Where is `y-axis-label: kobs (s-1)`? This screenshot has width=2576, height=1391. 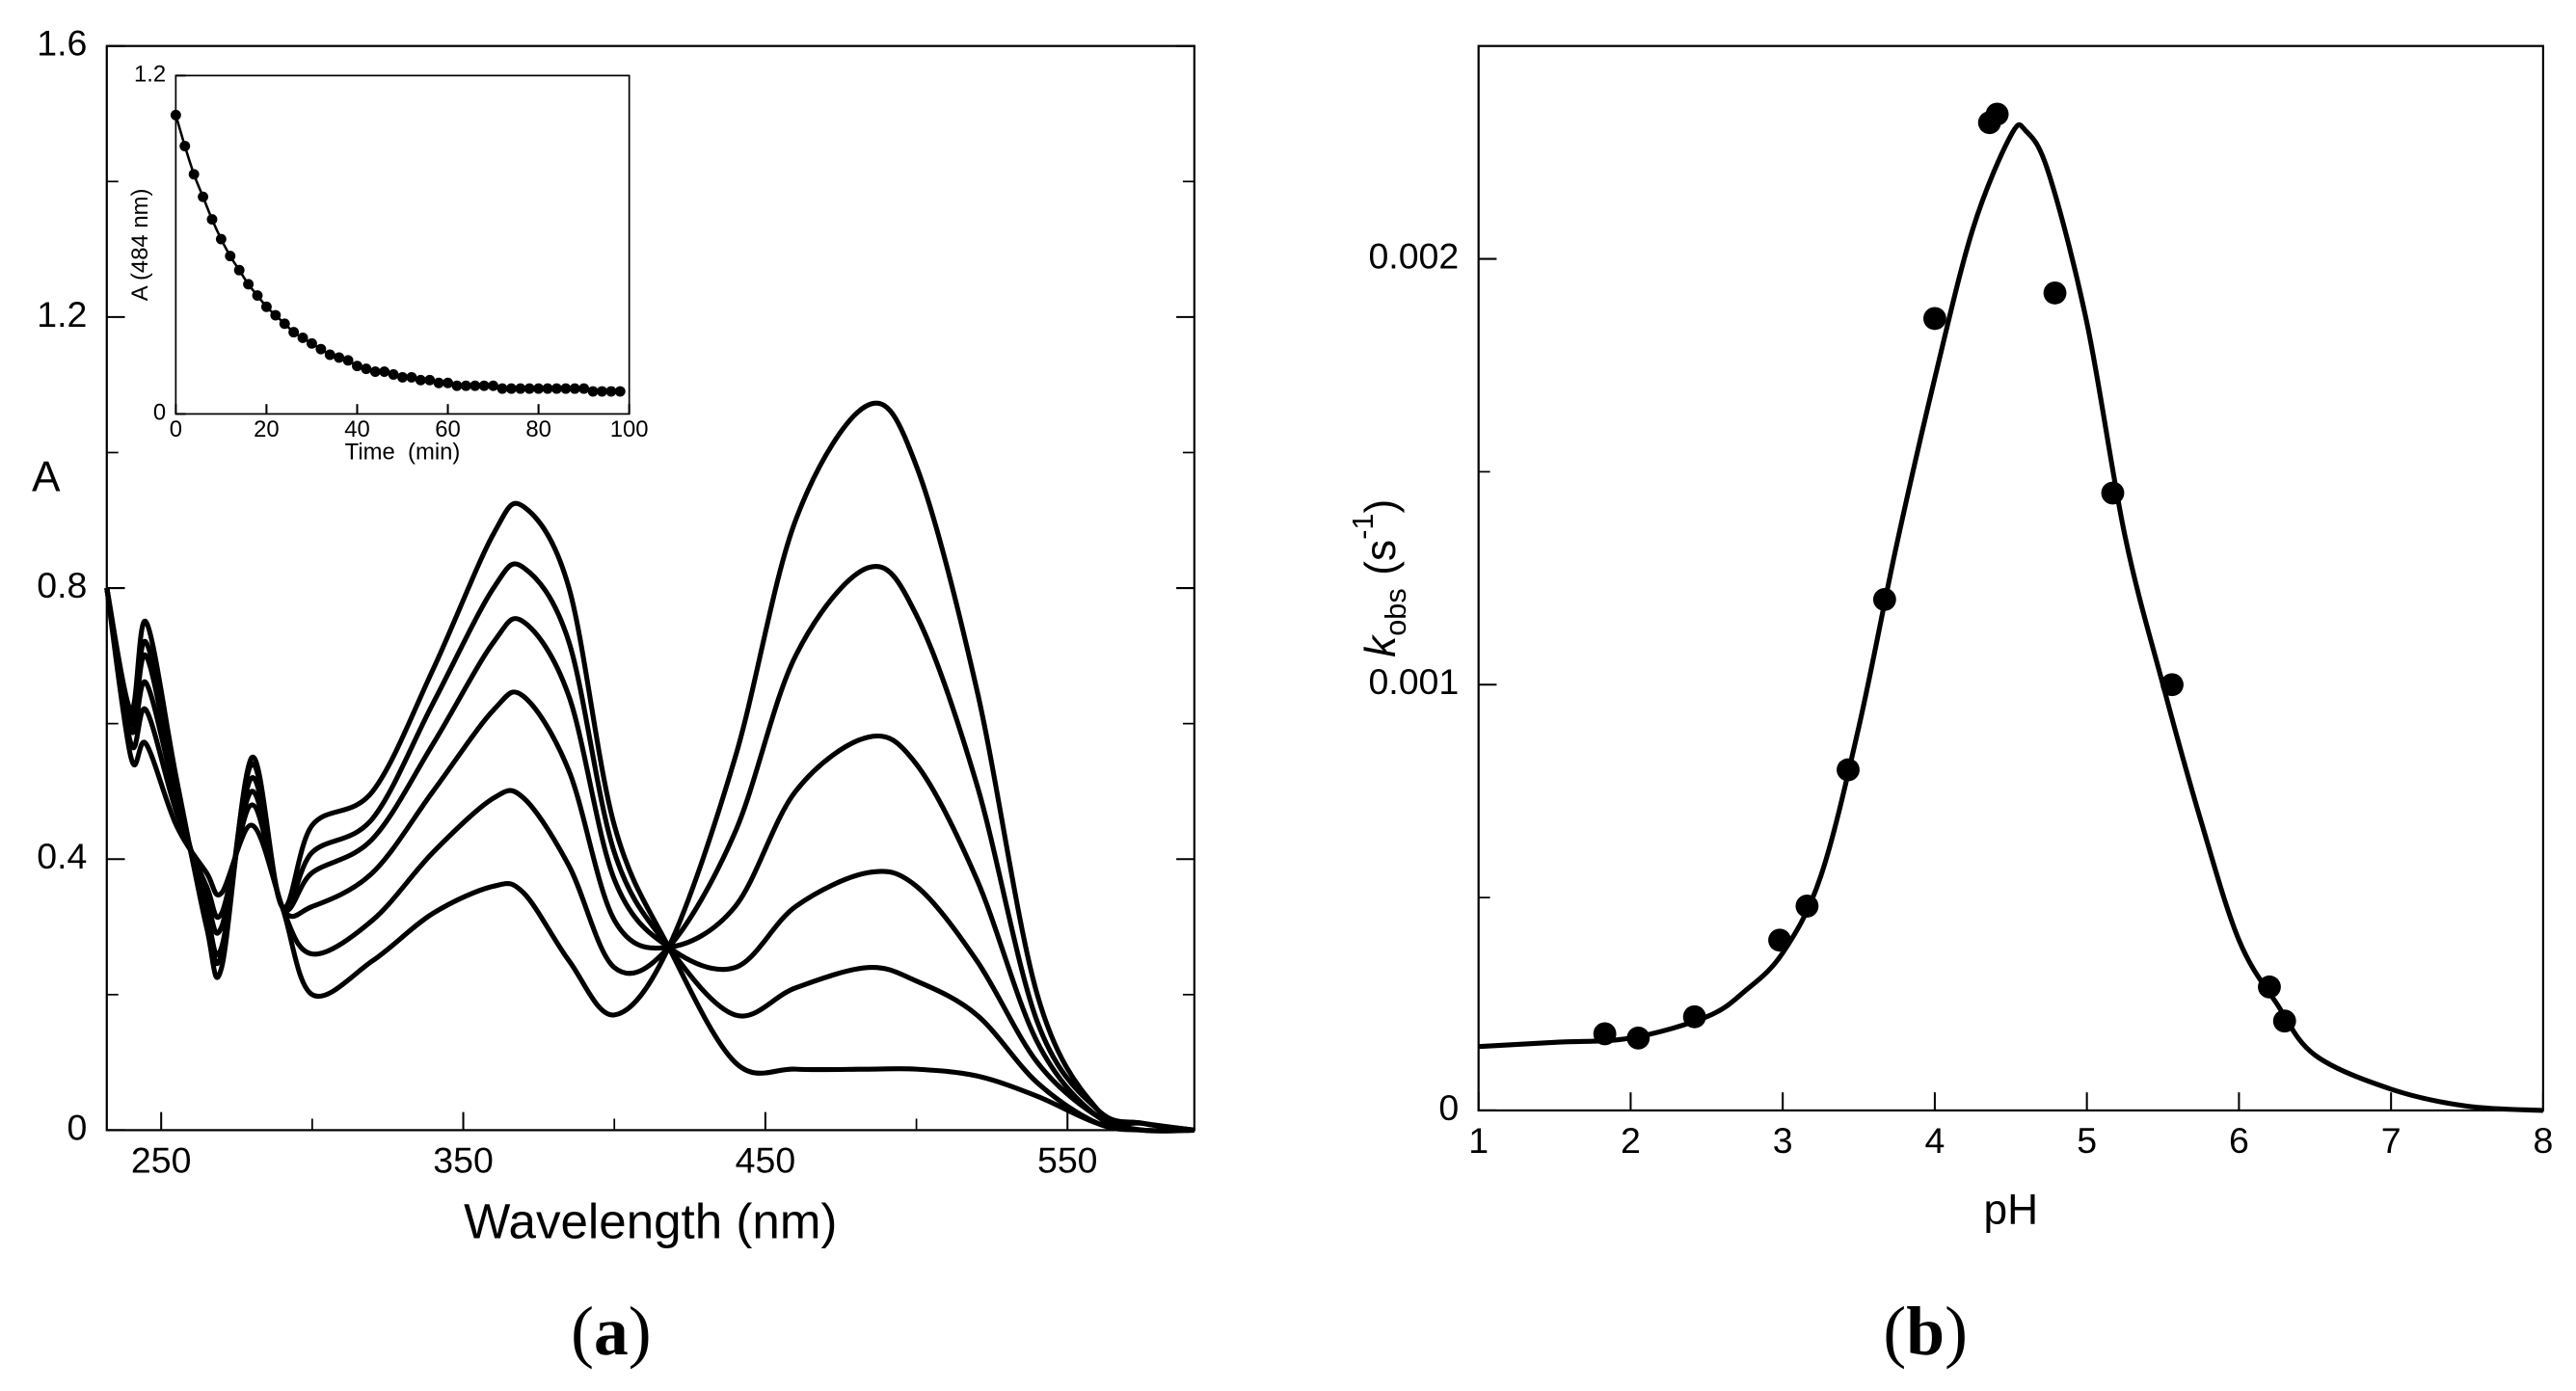
y-axis-label: kobs (s-1) is located at coordinates (1379, 578).